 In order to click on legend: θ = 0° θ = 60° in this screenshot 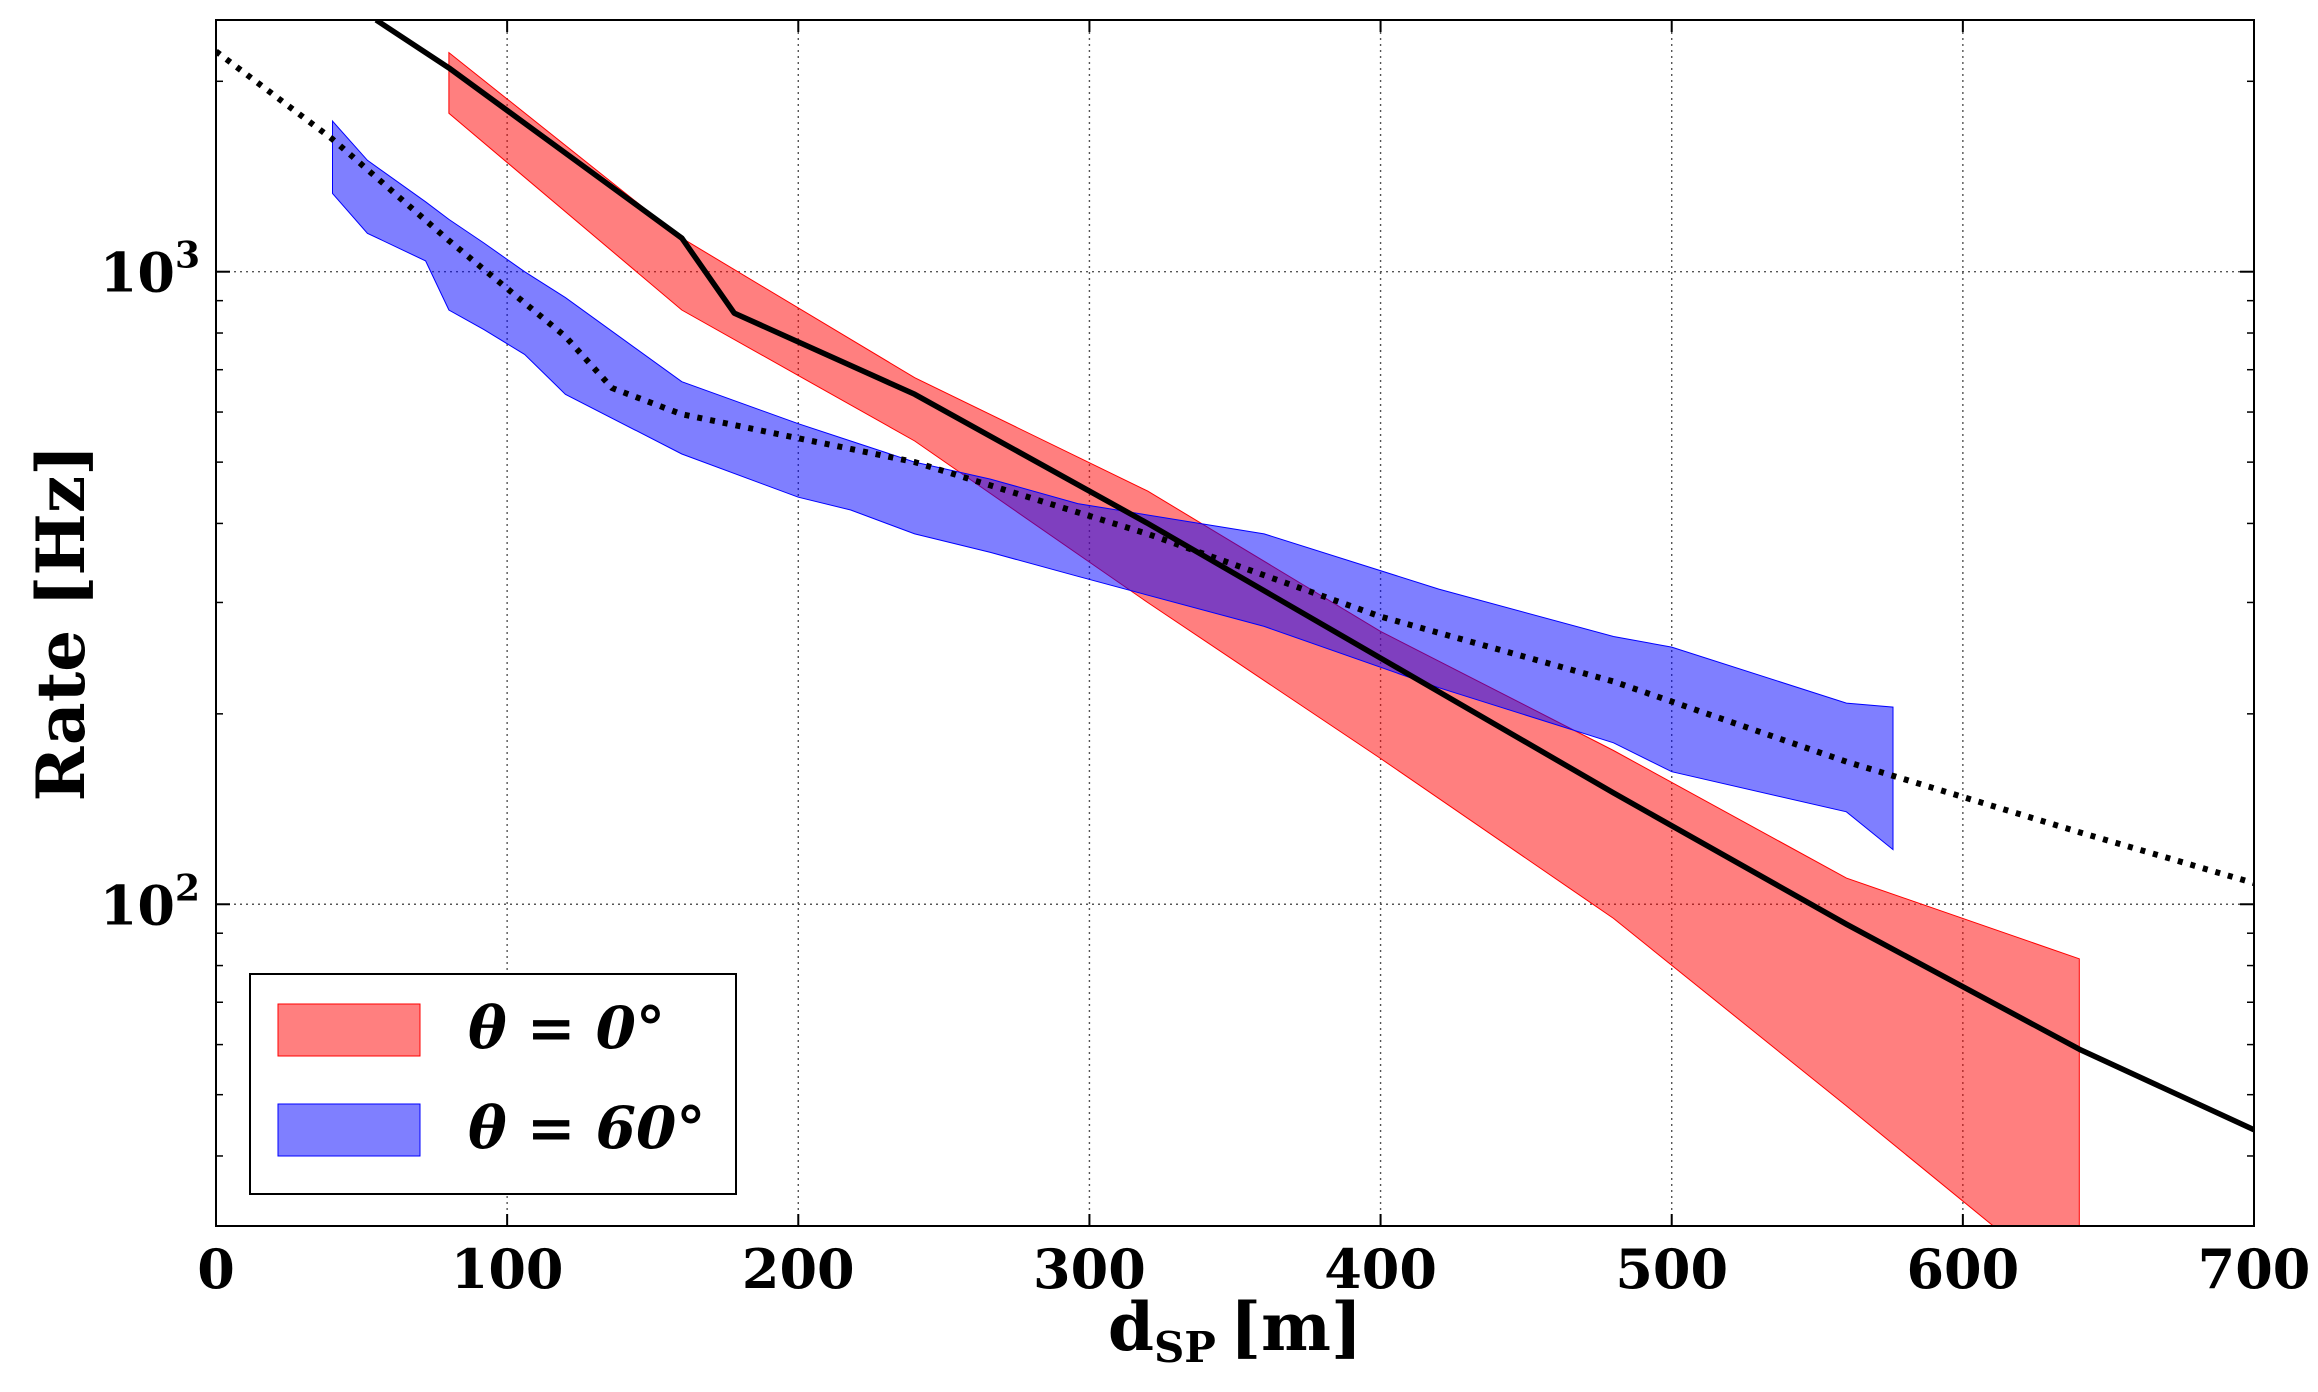, I will do `click(493, 1084)`.